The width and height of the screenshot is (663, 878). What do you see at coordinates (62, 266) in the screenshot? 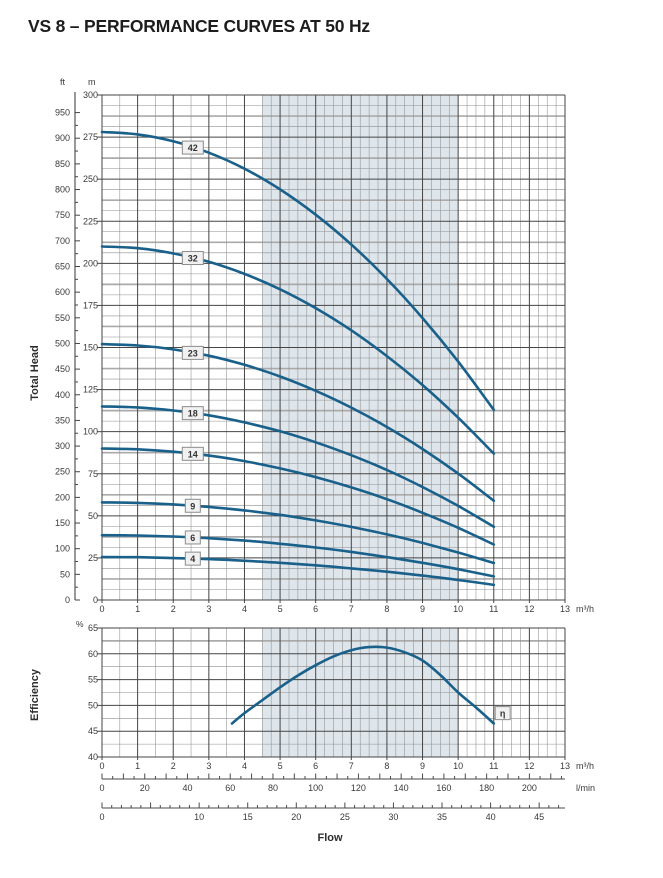
I see `svg-text: 650` at bounding box center [62, 266].